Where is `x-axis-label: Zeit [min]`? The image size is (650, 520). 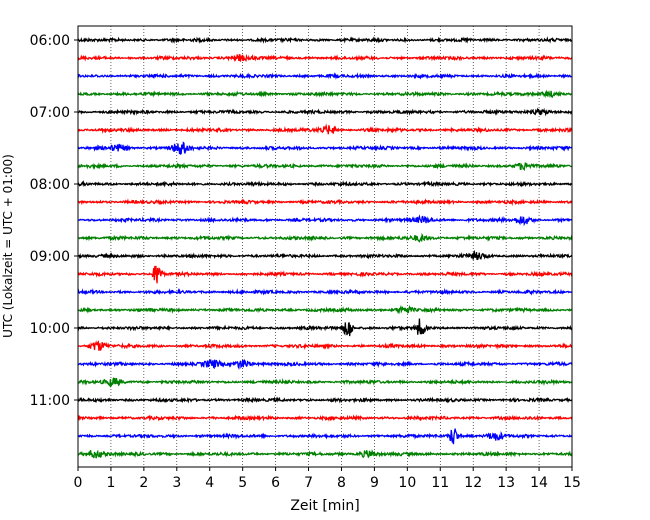 x-axis-label: Zeit [min] is located at coordinates (324, 506).